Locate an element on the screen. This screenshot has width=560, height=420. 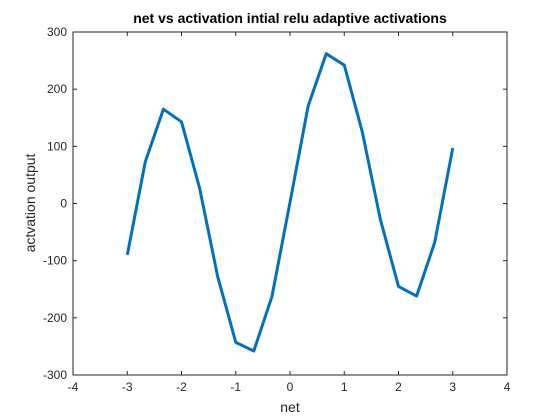
y-tick-label: 0 is located at coordinates (63, 204).